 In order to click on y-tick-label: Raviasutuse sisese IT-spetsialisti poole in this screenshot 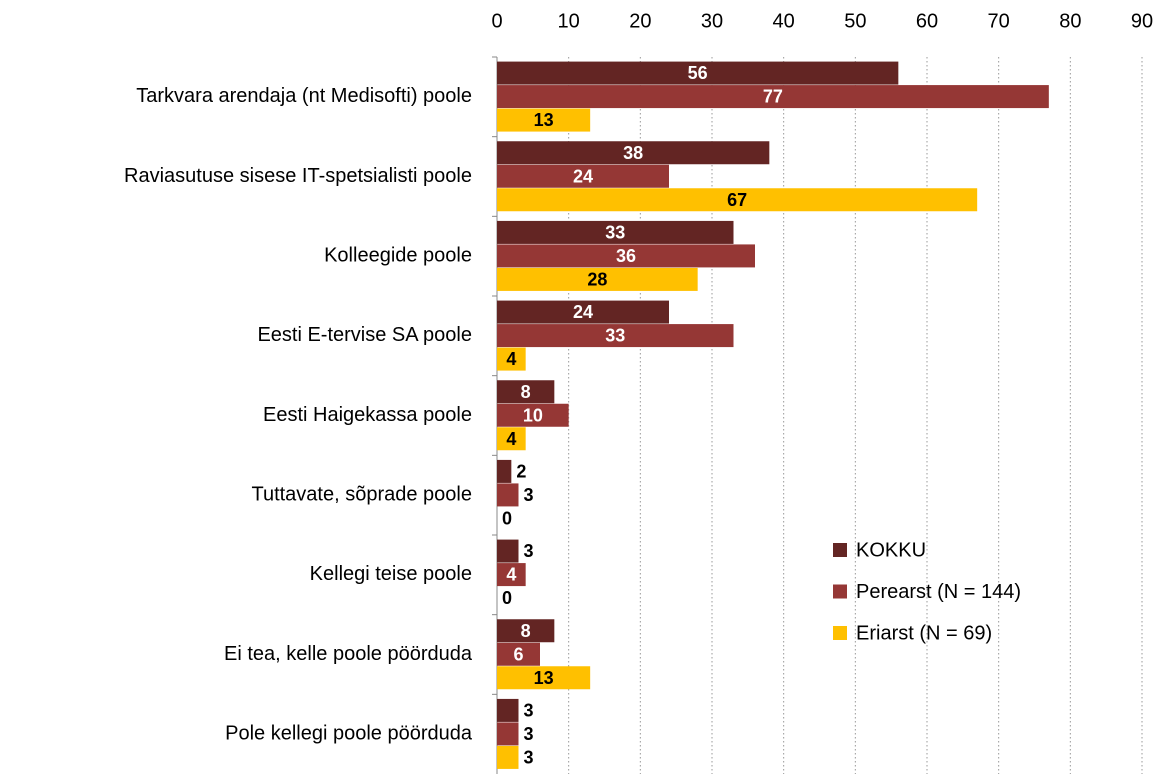, I will do `click(298, 176)`.